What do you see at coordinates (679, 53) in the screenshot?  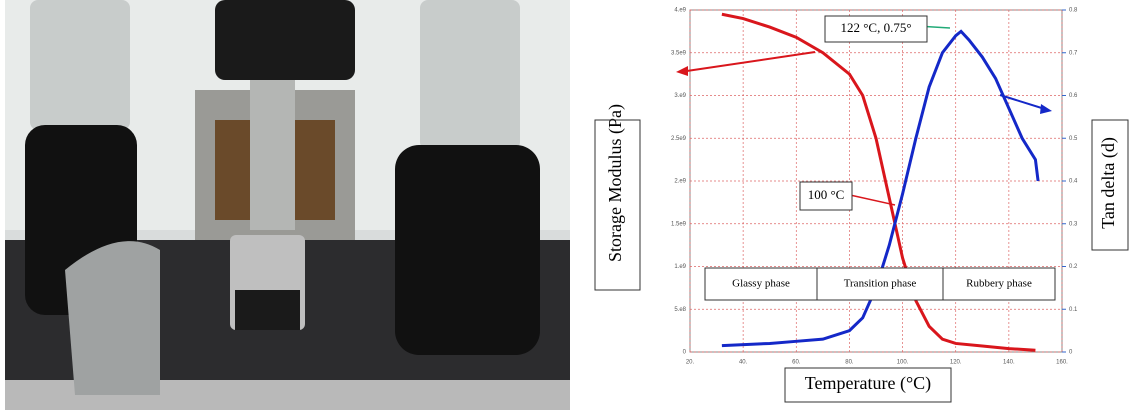 I see `y-tick-label: 3.5e9` at bounding box center [679, 53].